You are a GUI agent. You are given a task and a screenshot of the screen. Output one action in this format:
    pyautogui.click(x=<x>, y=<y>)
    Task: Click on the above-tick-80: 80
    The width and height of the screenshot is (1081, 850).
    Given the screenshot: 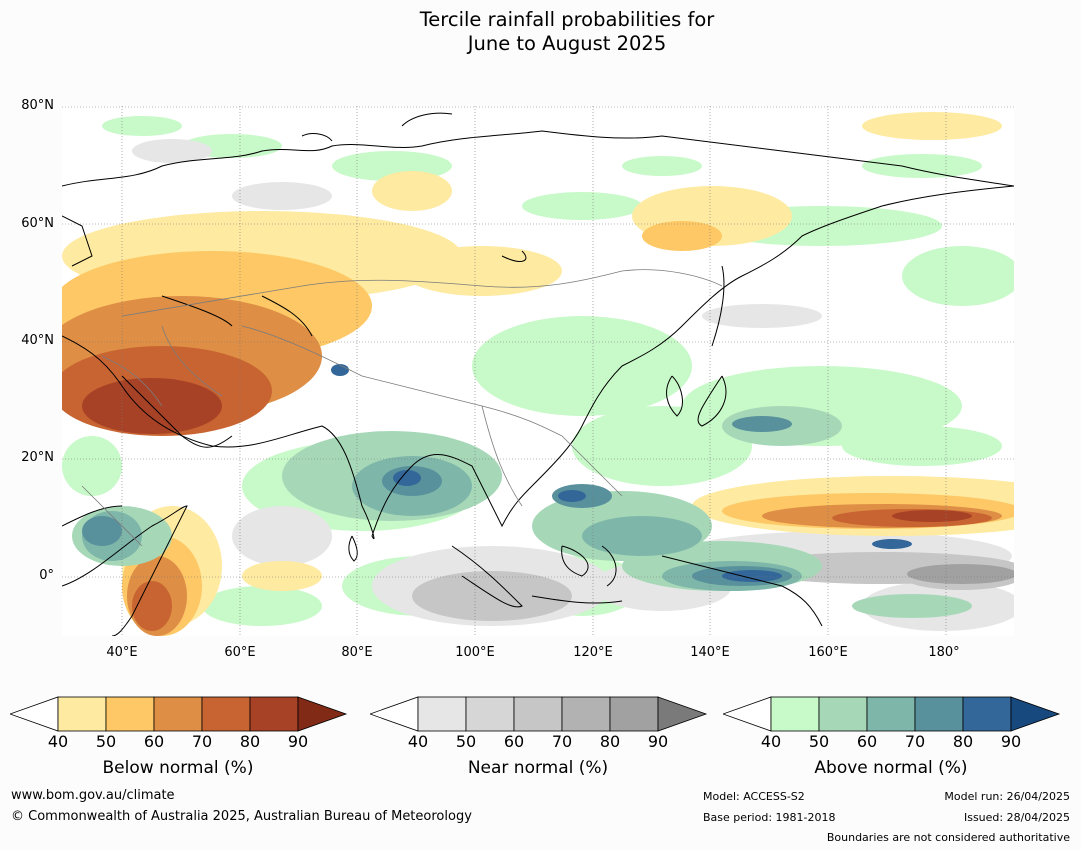 What is the action you would take?
    pyautogui.click(x=963, y=741)
    